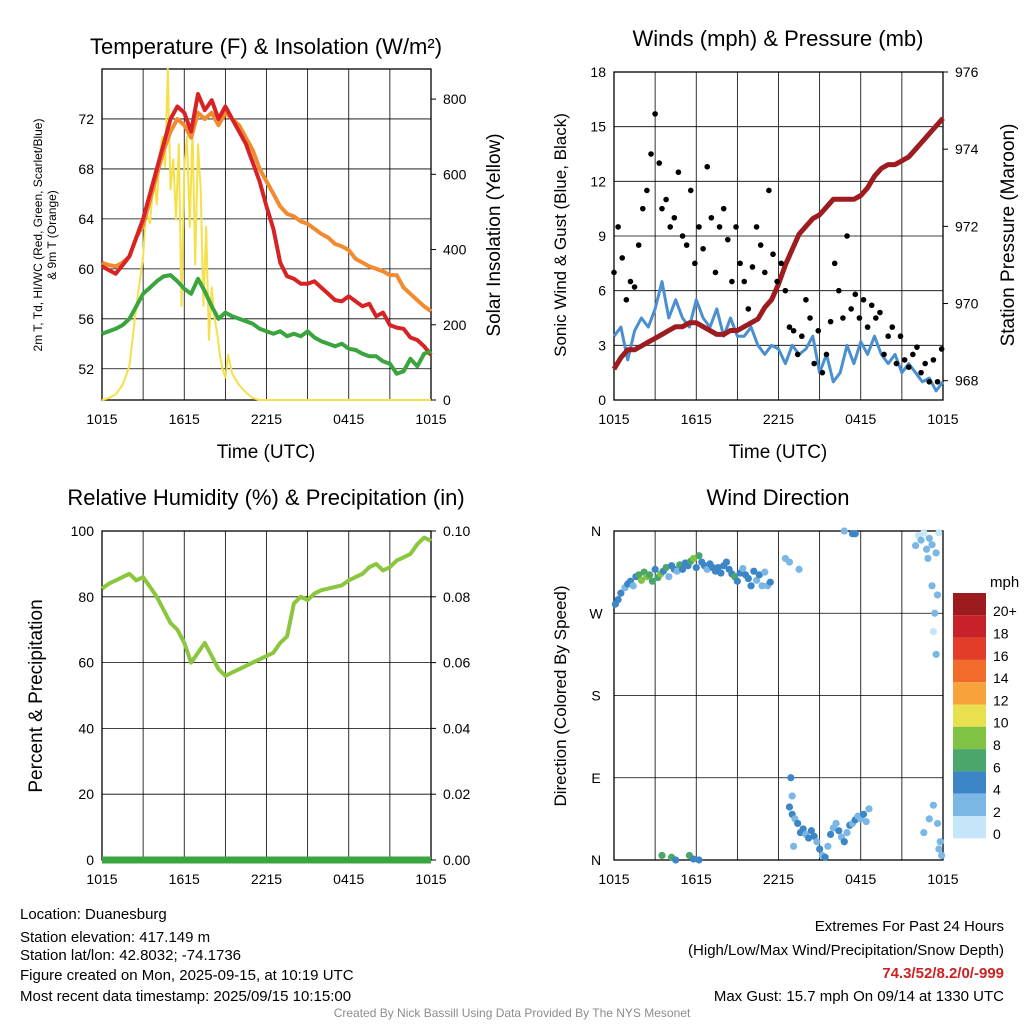 The height and width of the screenshot is (1024, 1024). Describe the element at coordinates (86, 794) in the screenshot. I see `y-tick-label-left: 20` at that location.